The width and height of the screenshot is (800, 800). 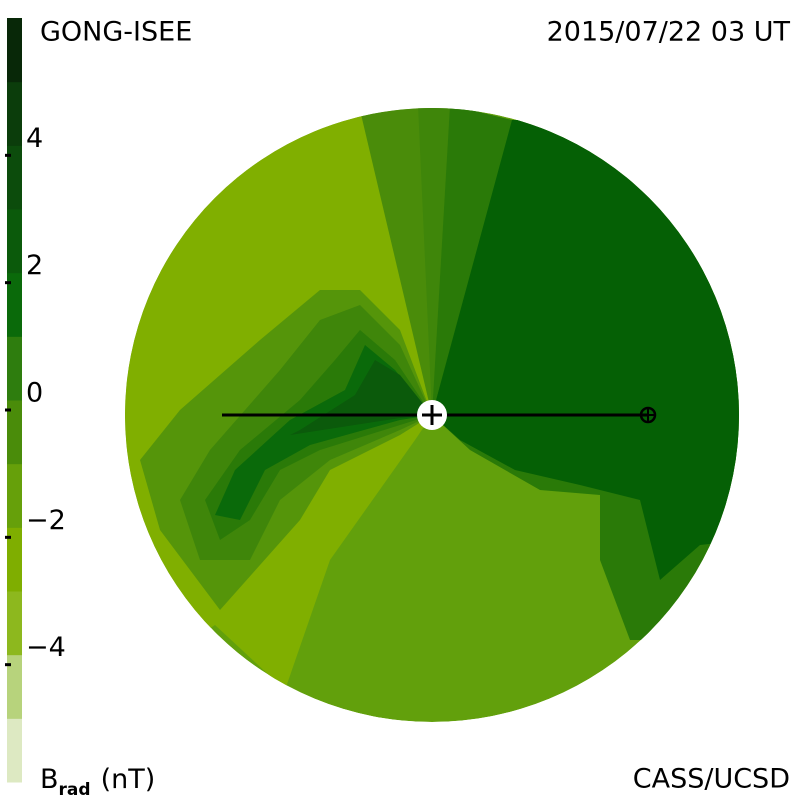 I want to click on credit: CASS/UCSD, so click(x=711, y=779).